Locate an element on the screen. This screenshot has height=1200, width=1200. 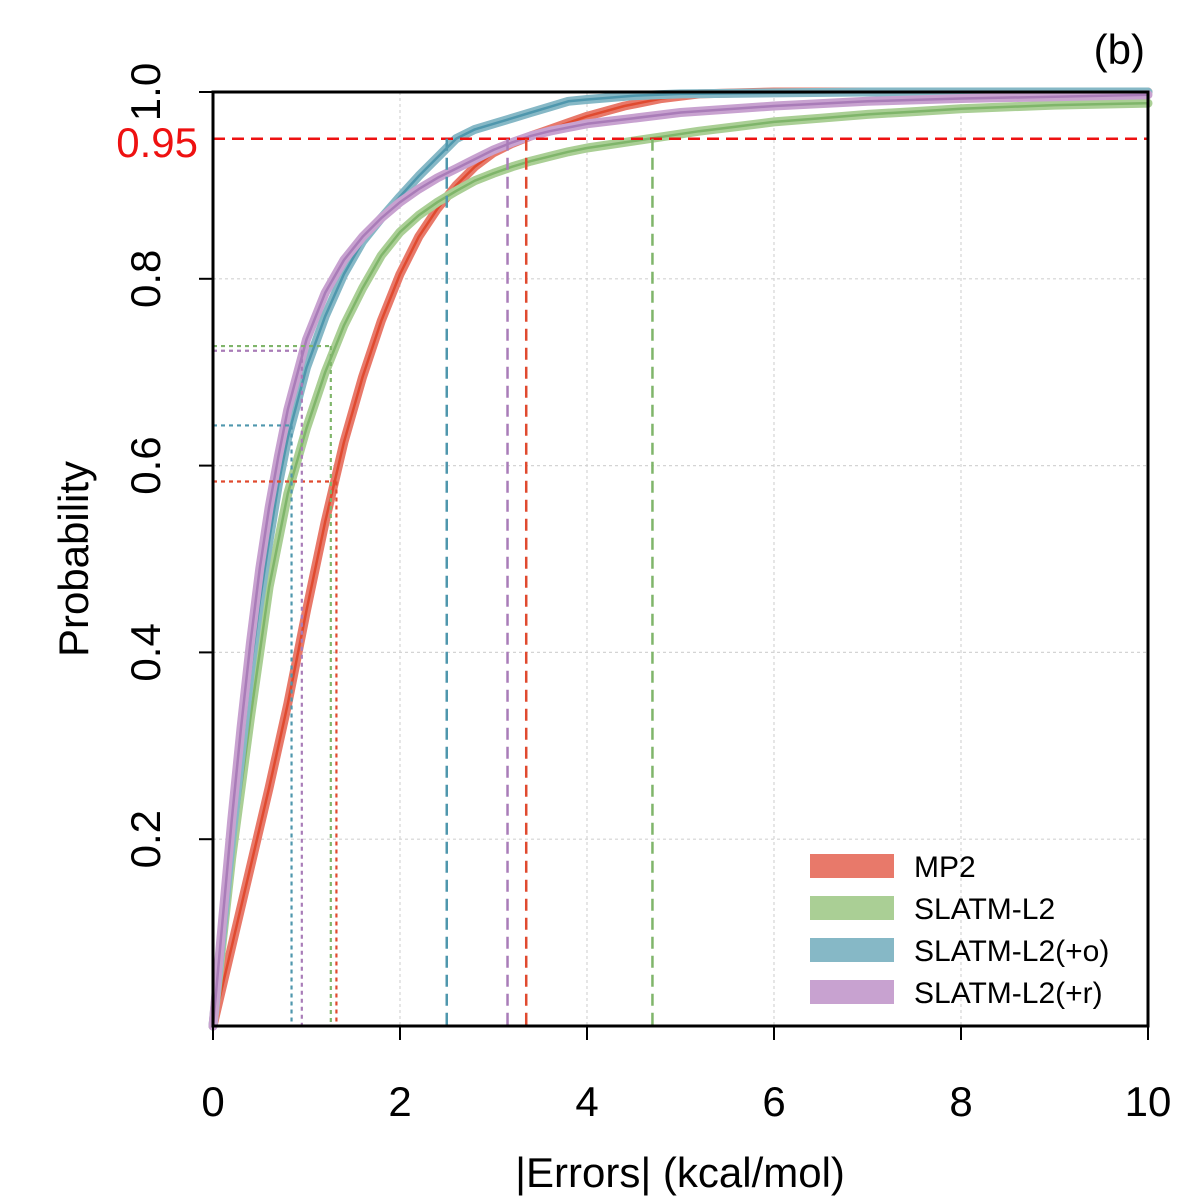
panel-label: (b) is located at coordinates (1119, 49).